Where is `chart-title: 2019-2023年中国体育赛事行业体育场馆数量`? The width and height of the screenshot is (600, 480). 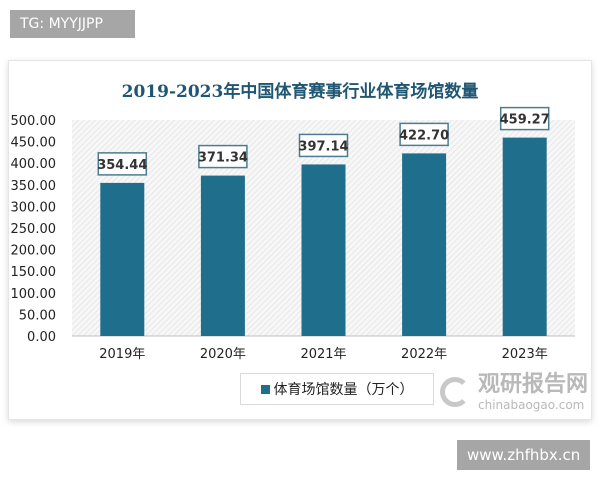
chart-title: 2019-2023年中国体育赛事行业体育场馆数量 is located at coordinates (300, 91).